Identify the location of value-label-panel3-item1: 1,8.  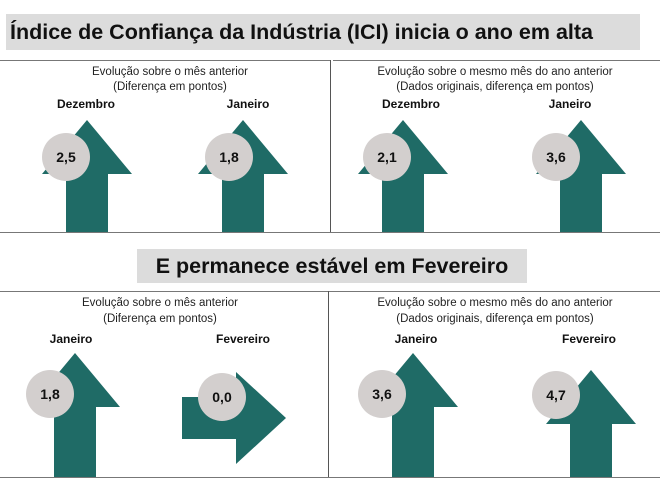
(50, 394).